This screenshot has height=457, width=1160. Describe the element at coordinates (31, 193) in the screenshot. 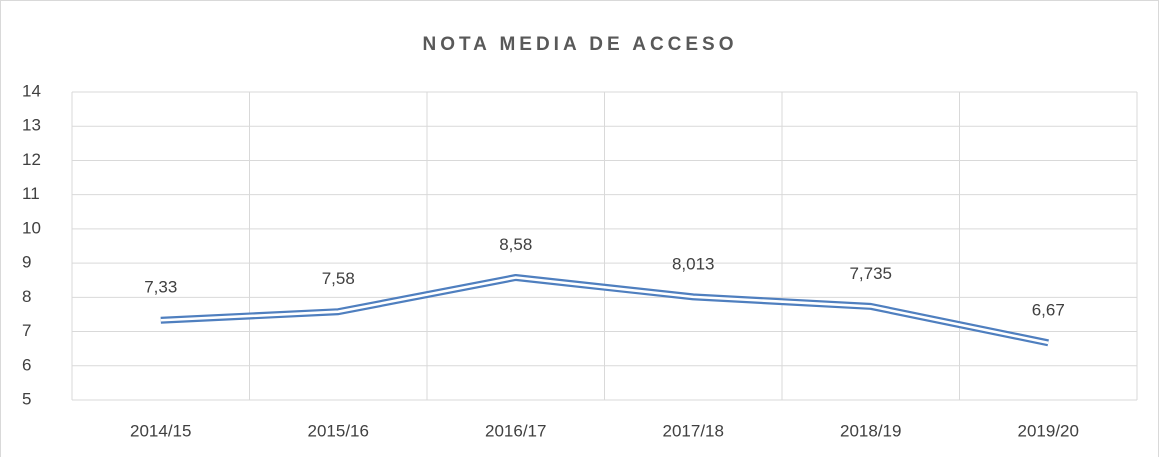

I see `y-tick-label: 11` at that location.